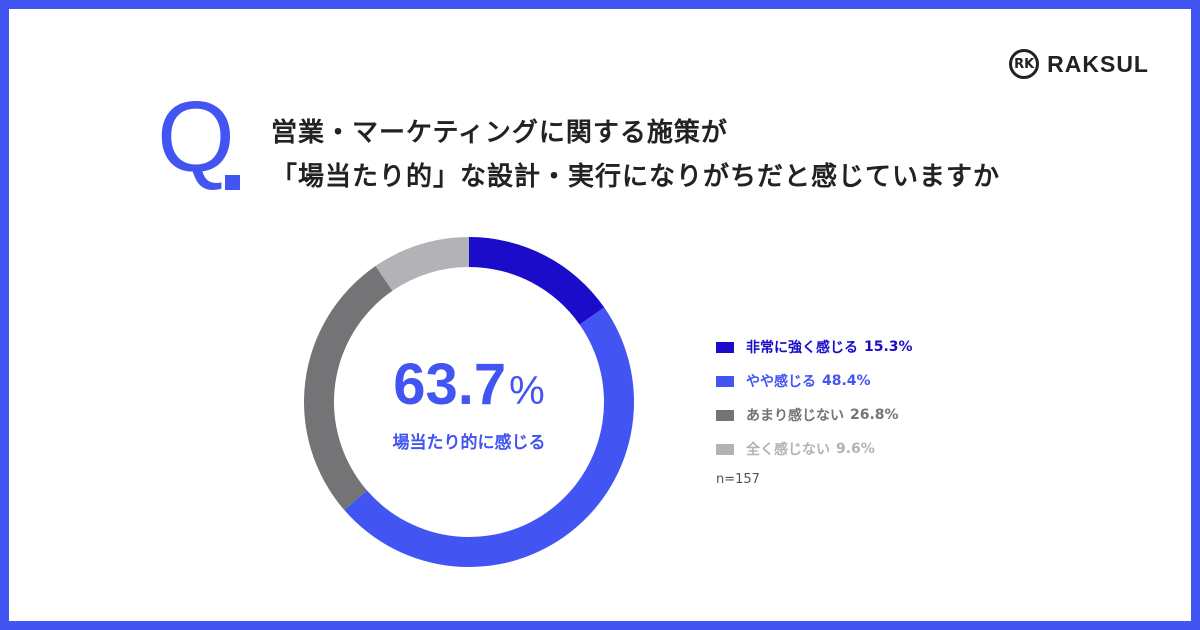 The image size is (1200, 630). Describe the element at coordinates (846, 381) in the screenshot. I see `legend-value: 48.4%` at that location.